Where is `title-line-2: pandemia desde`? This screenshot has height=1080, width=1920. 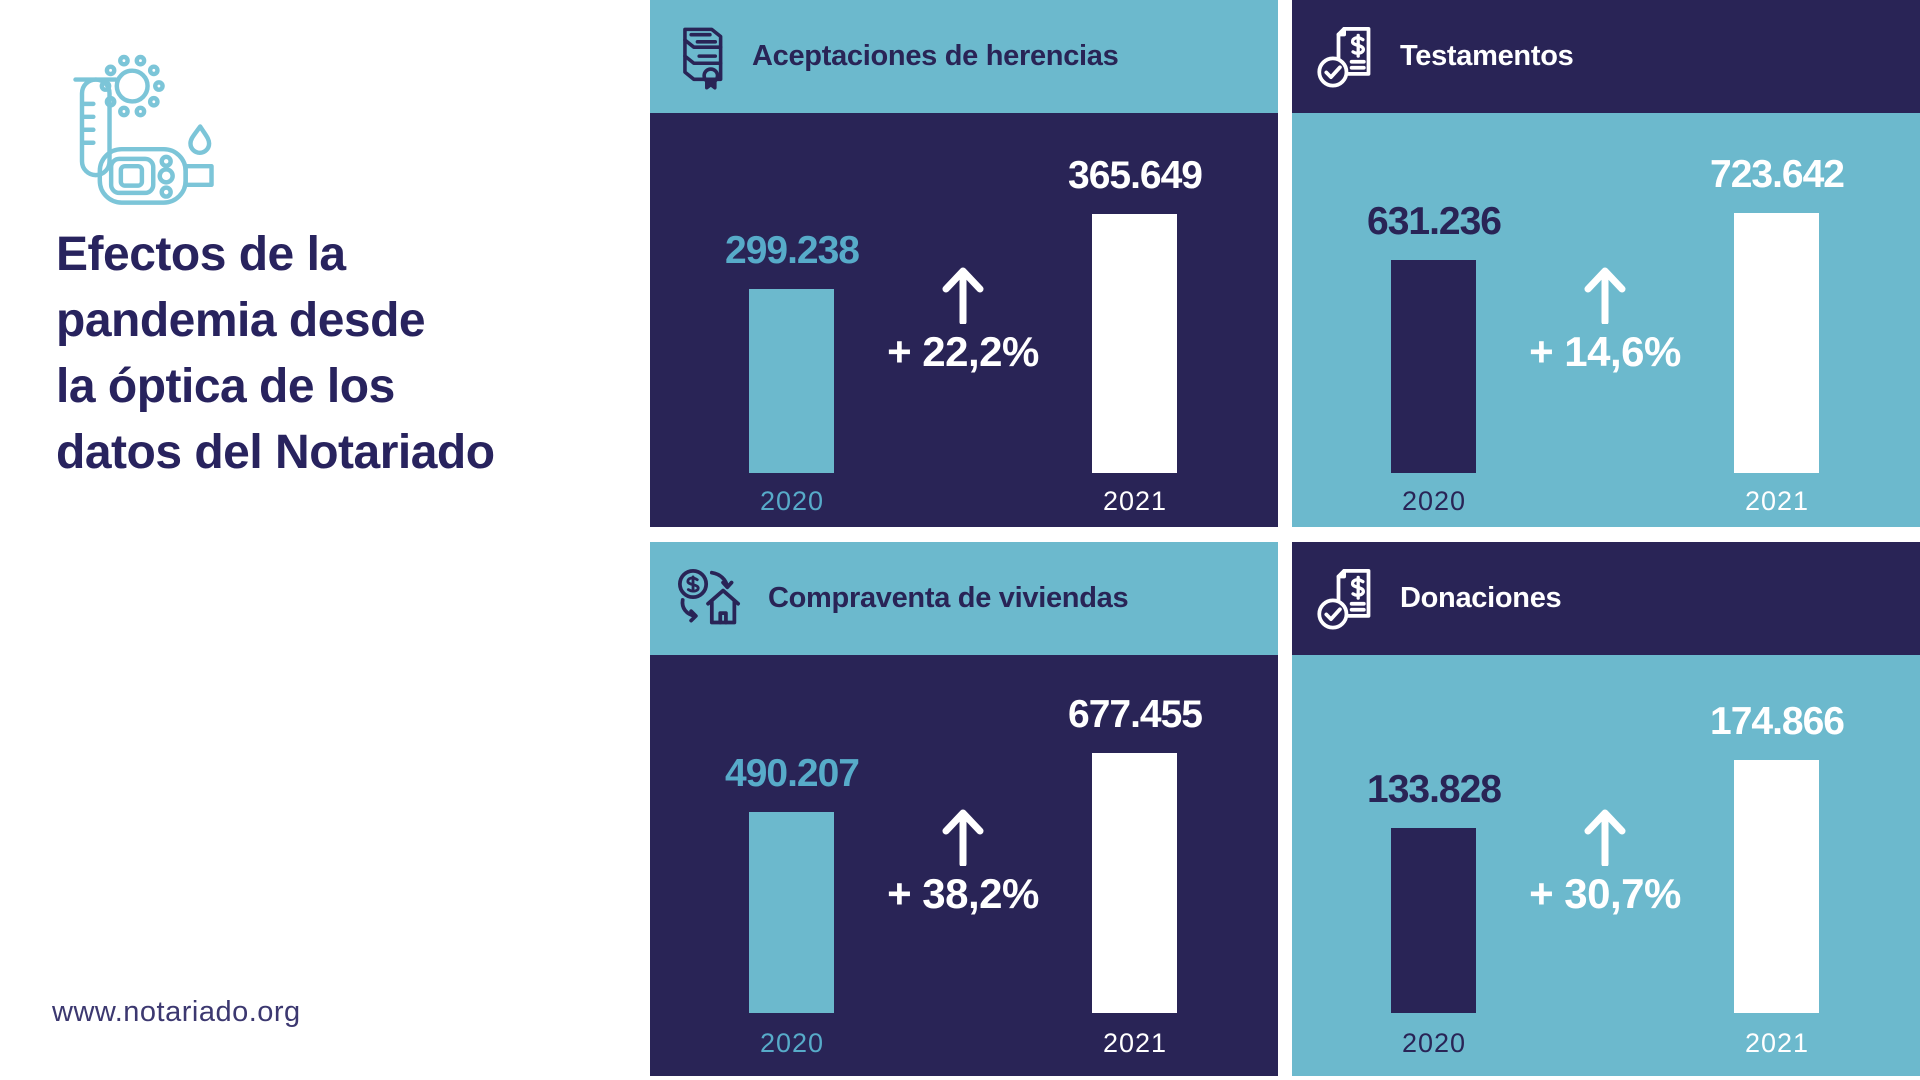
title-line-2: pandemia desde is located at coordinates (241, 320).